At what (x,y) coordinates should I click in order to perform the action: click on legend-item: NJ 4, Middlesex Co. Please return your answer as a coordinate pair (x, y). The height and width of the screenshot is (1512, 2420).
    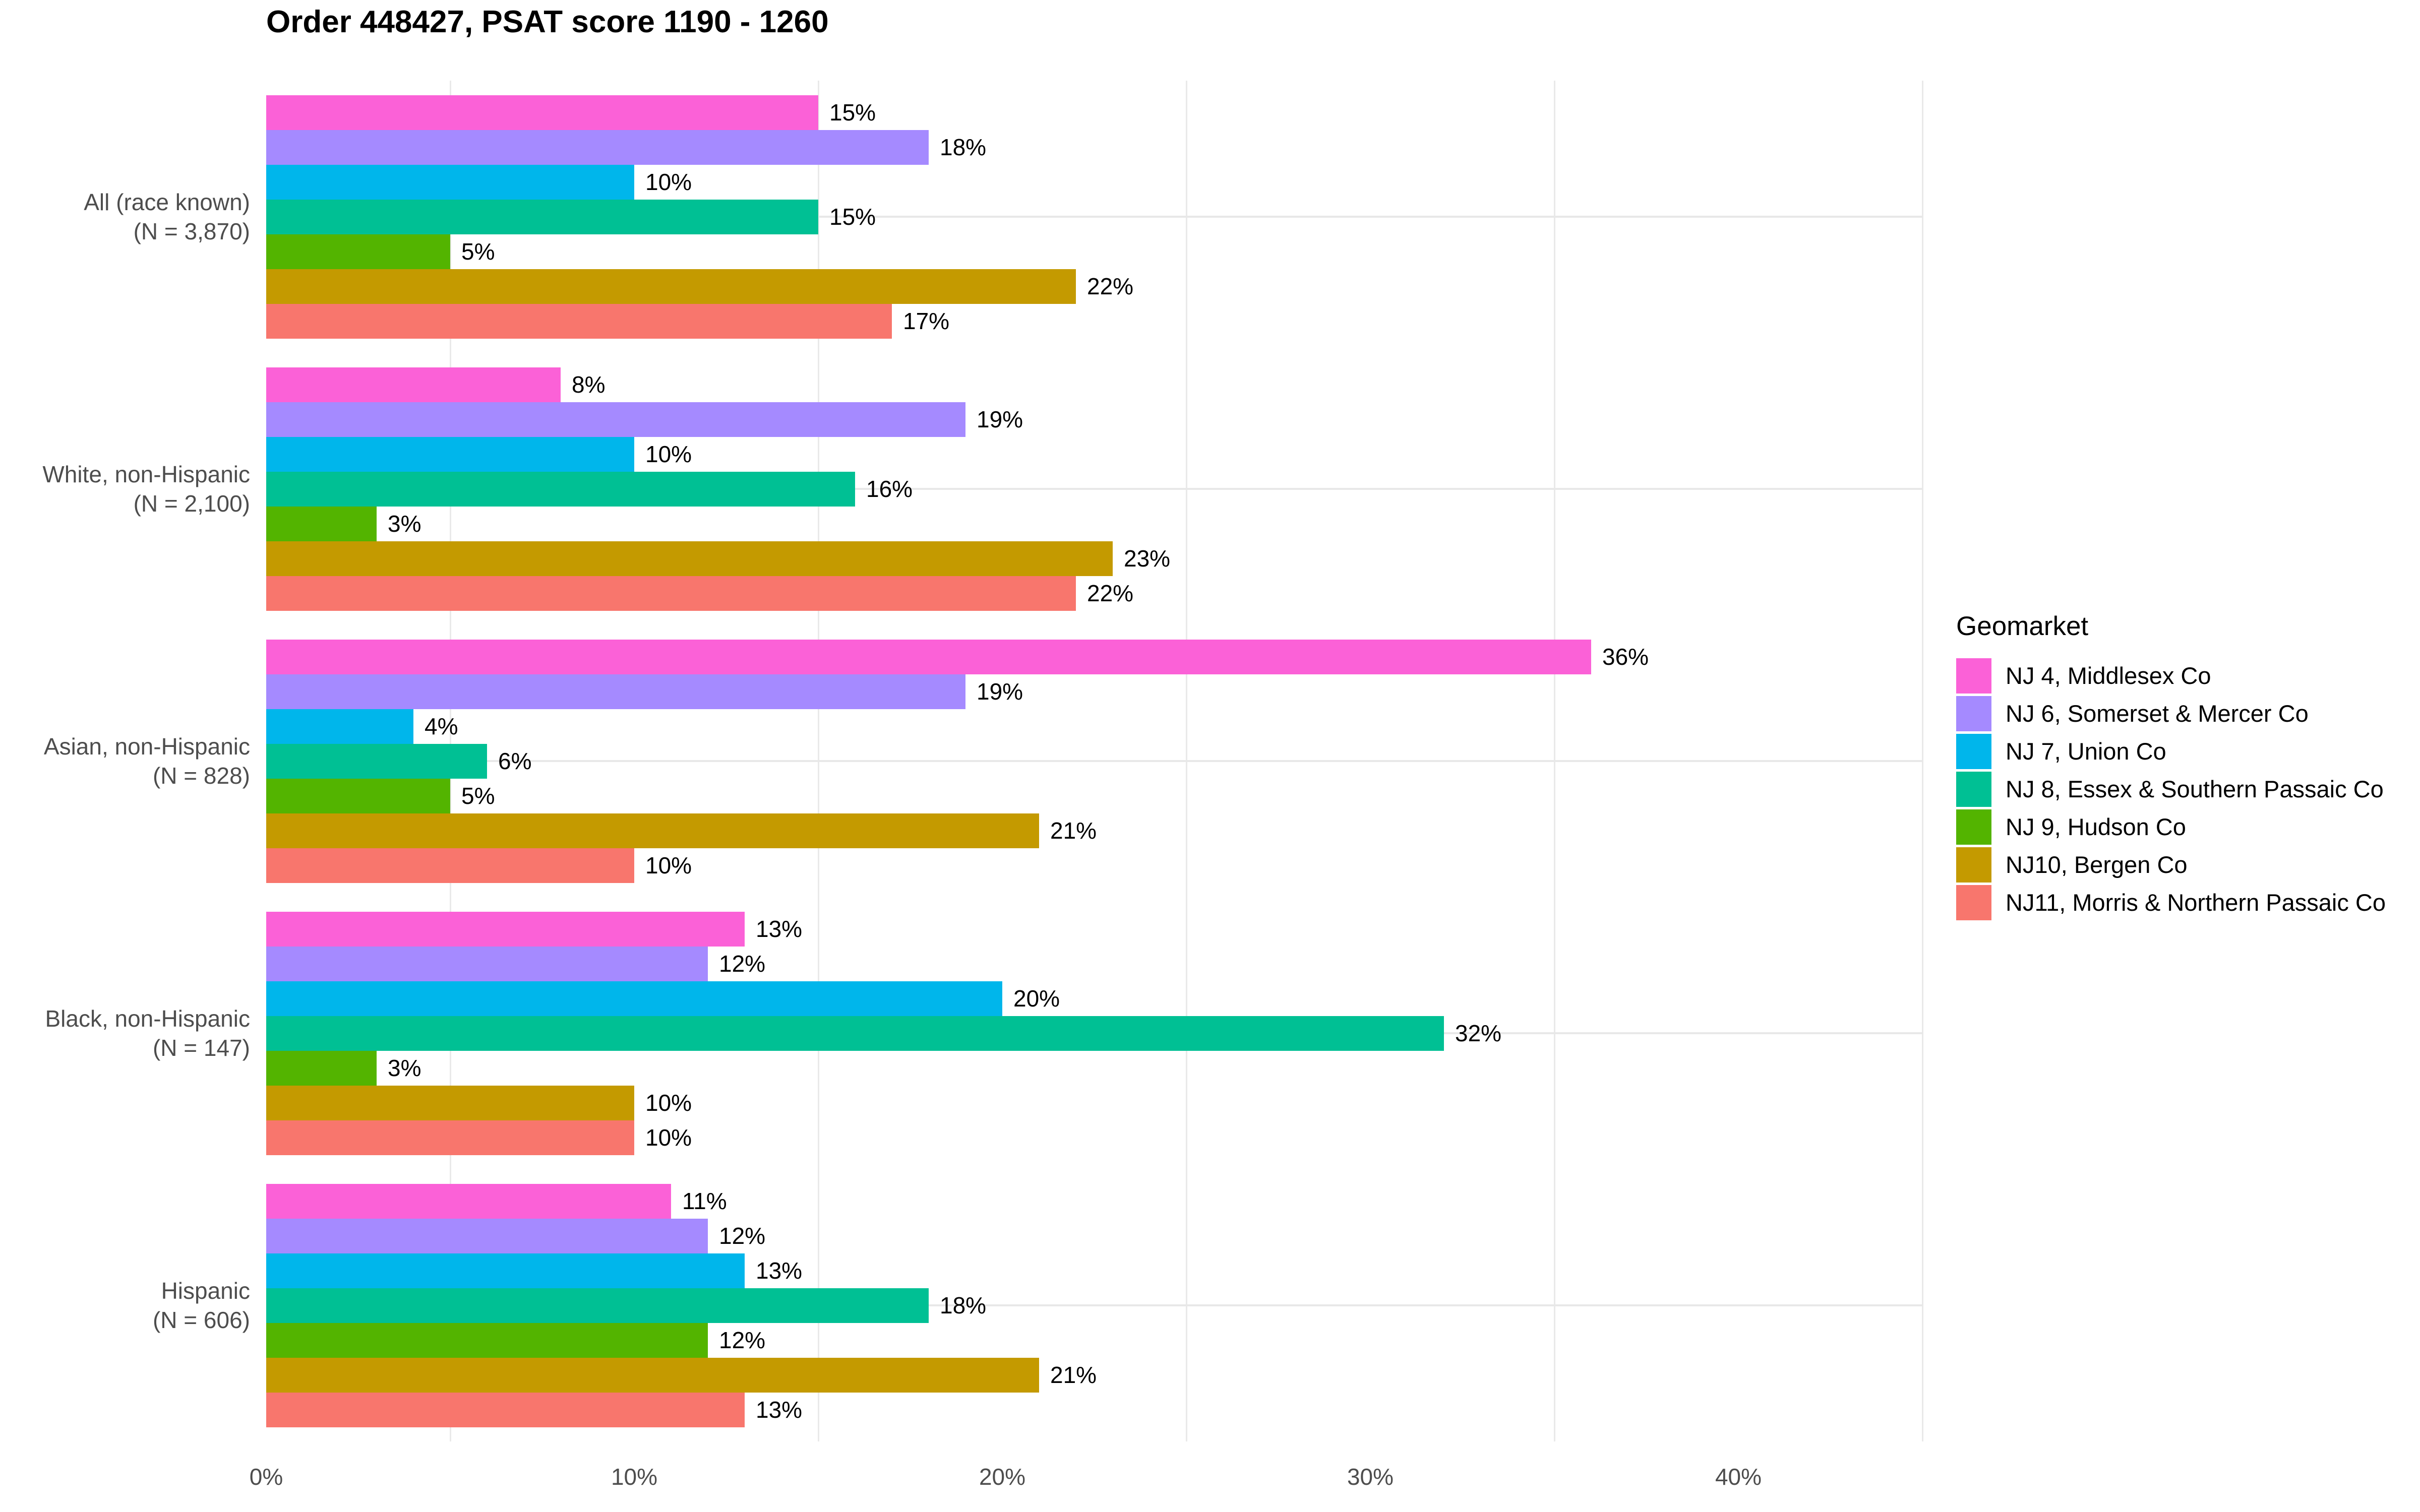
    Looking at the image, I should click on (2183, 676).